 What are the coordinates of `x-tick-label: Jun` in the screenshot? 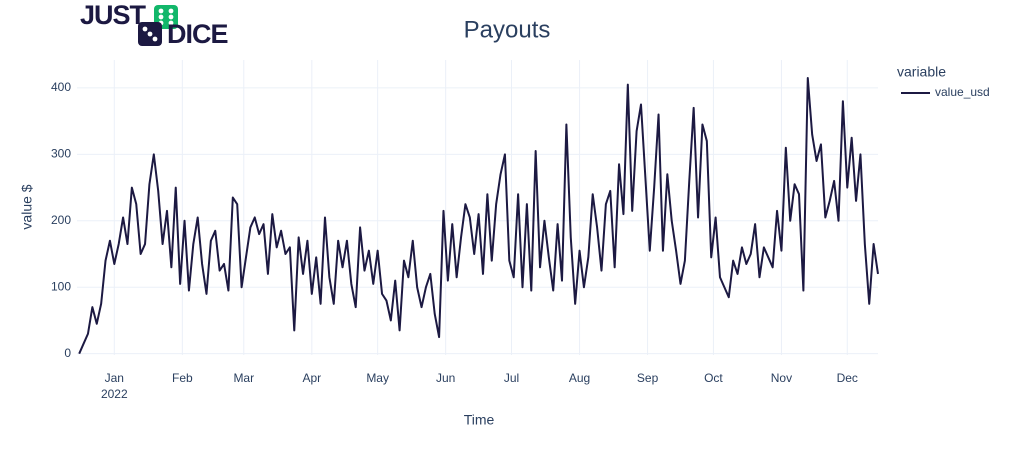 It's located at (445, 378).